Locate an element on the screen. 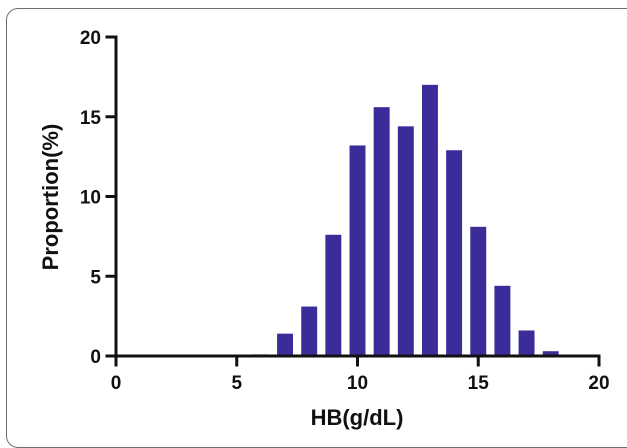 The image size is (627, 448). y-tick-label-10: 10 is located at coordinates (90, 198).